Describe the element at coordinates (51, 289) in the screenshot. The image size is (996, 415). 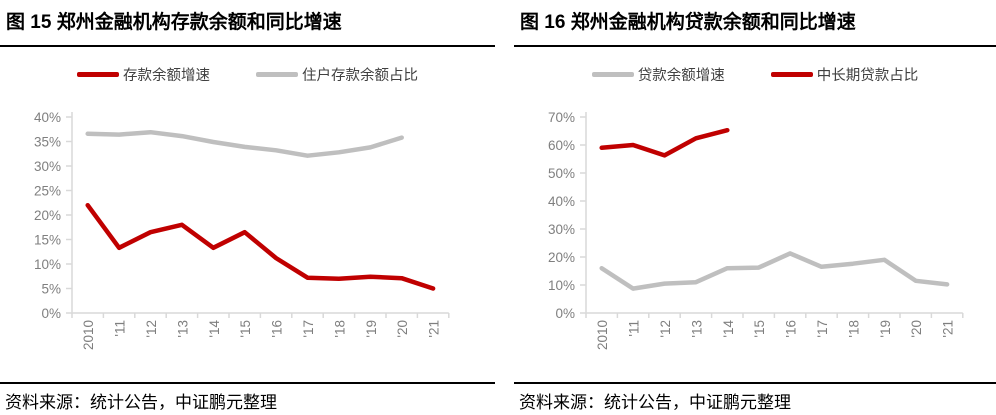
I see `svg-text: 5%` at that location.